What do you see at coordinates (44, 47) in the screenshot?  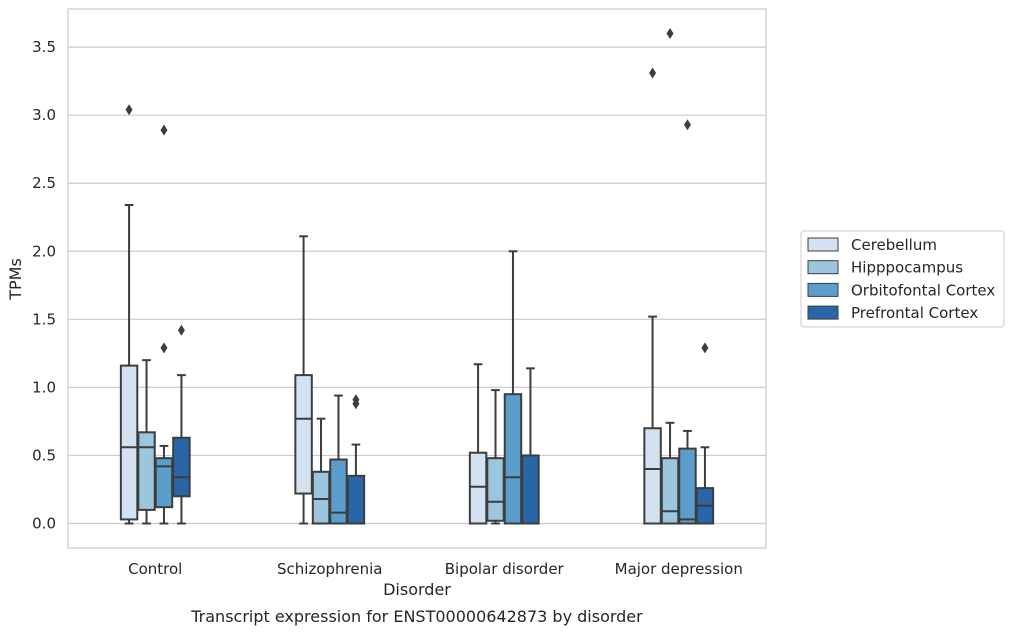 I see `y-tick-label: 3.5` at bounding box center [44, 47].